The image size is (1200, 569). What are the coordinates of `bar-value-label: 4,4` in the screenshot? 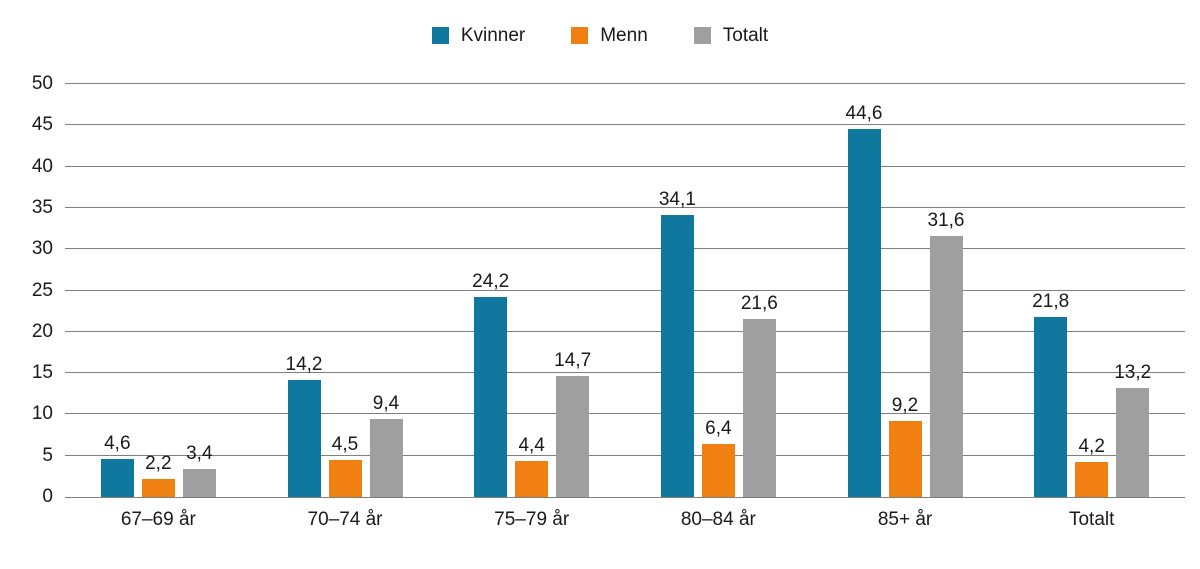 It's located at (531, 445).